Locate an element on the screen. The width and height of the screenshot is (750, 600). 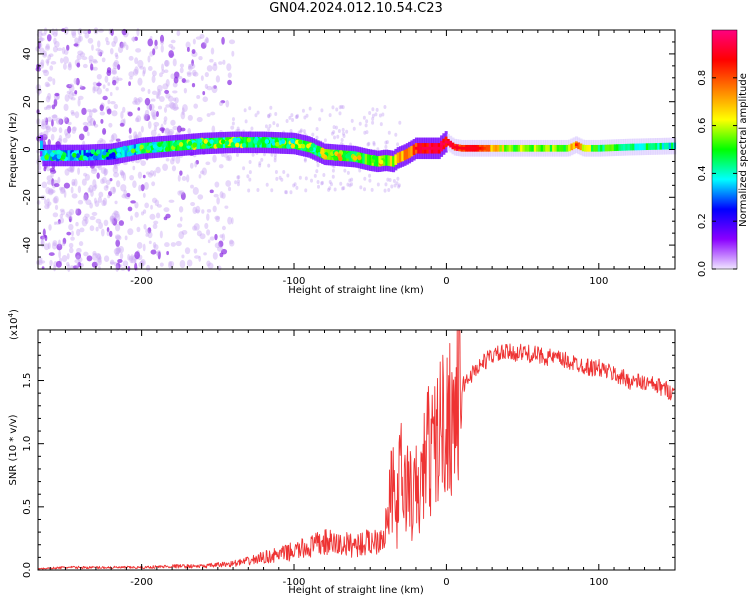
x-tick-label: -100 is located at coordinates (294, 582).